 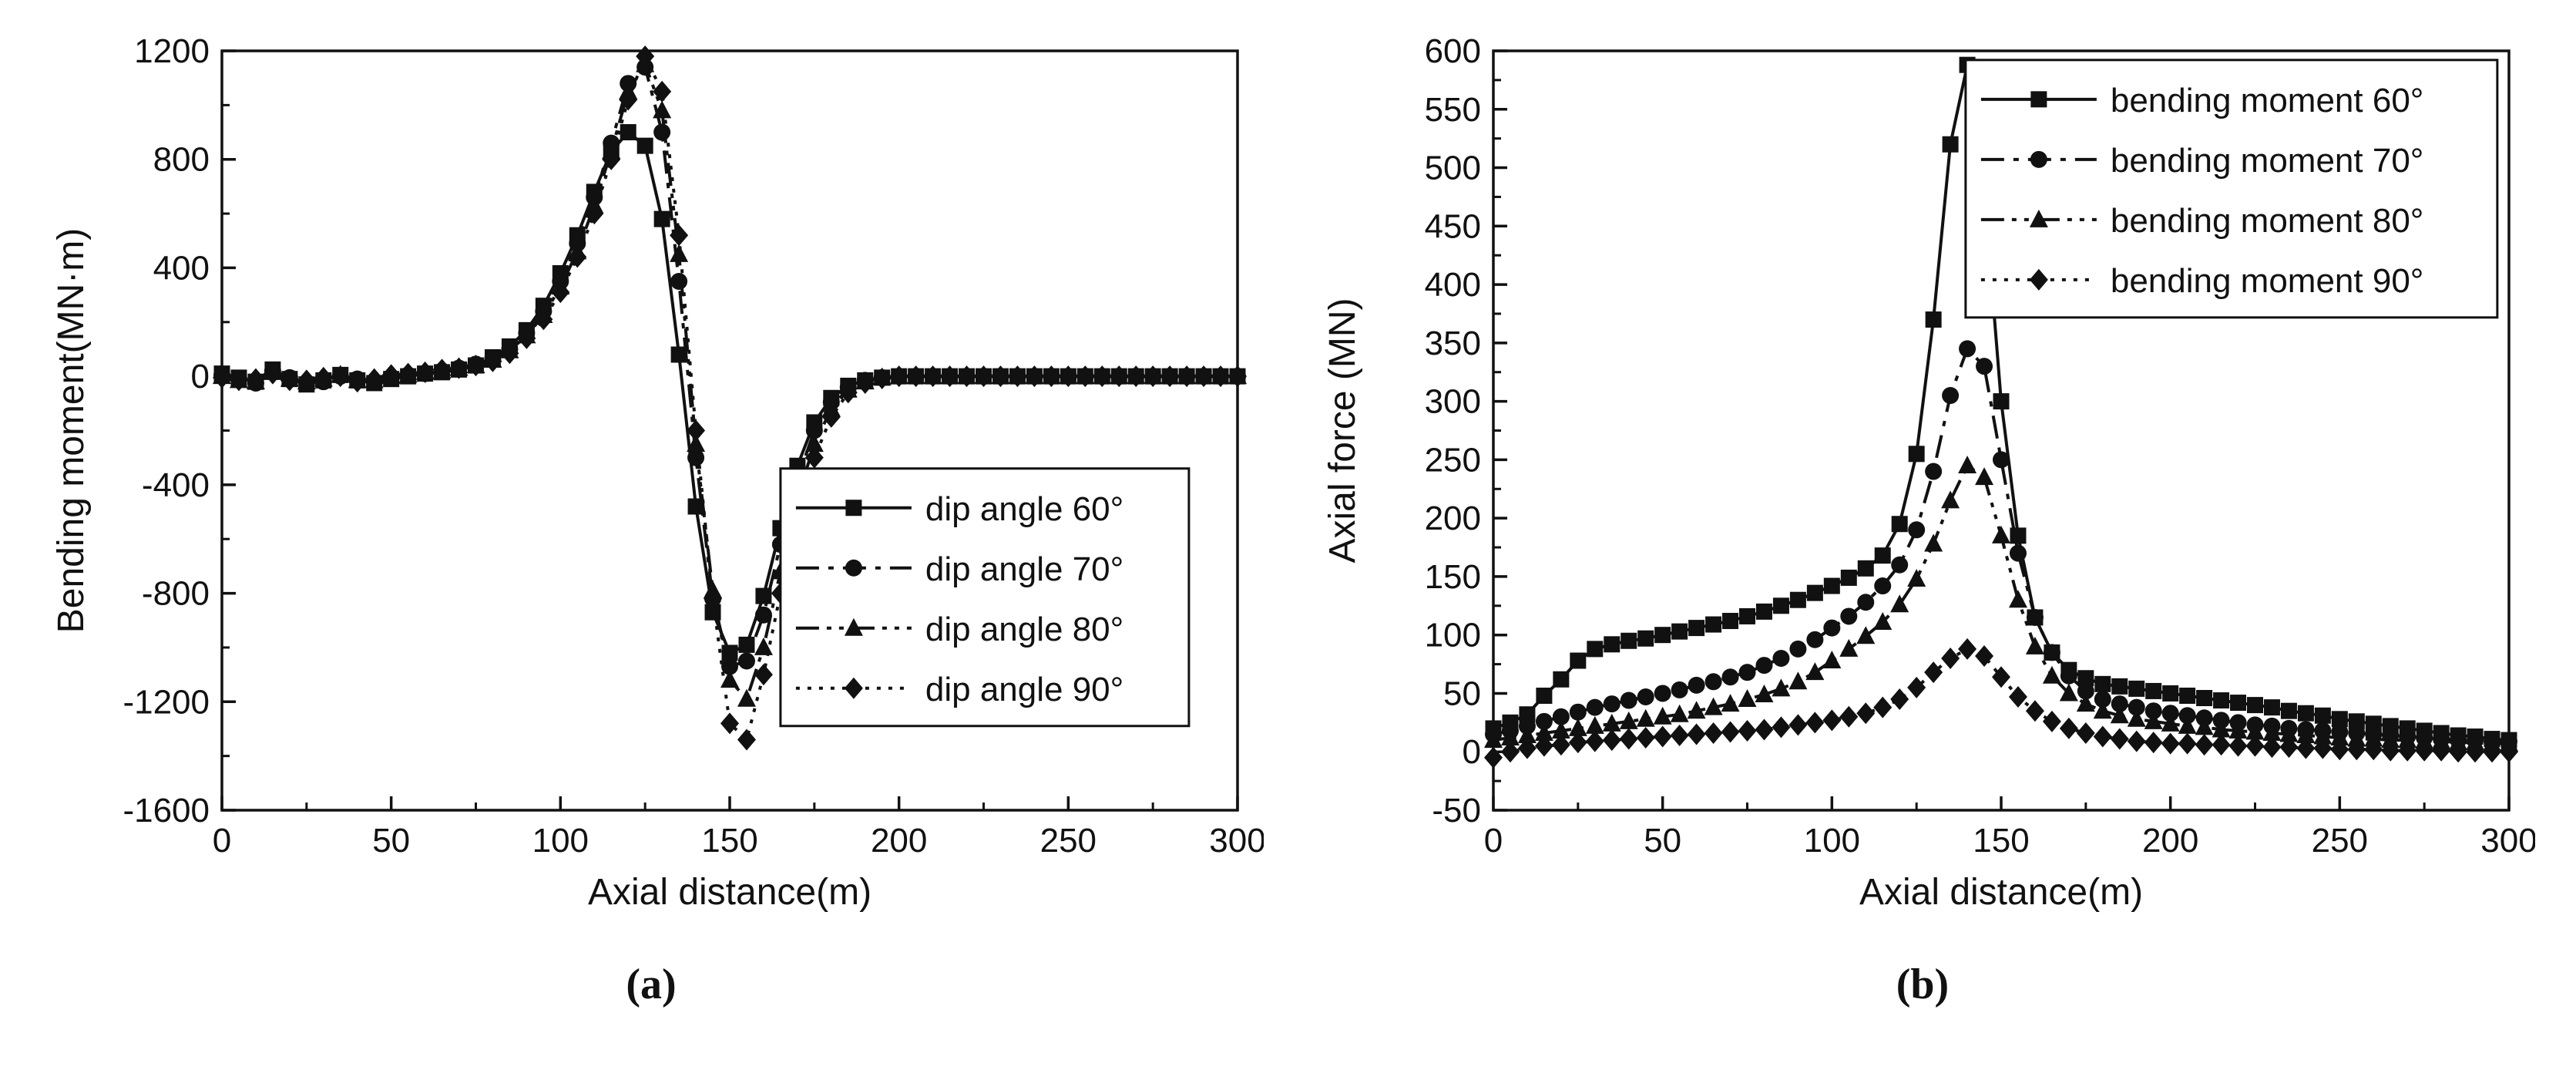 What do you see at coordinates (2001, 892) in the screenshot?
I see `x-axis-label: Axial distance(m)` at bounding box center [2001, 892].